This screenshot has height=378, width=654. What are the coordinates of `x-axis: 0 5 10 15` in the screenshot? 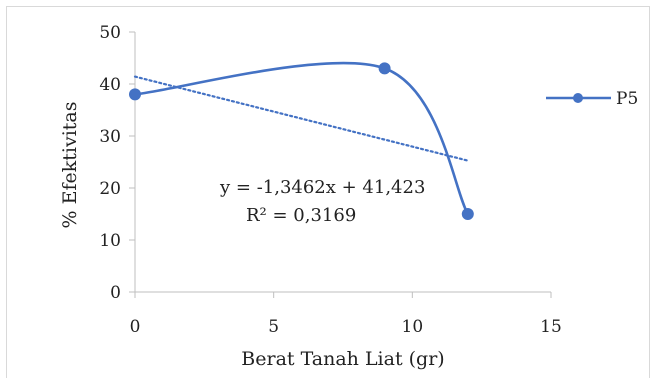 It's located at (346, 314).